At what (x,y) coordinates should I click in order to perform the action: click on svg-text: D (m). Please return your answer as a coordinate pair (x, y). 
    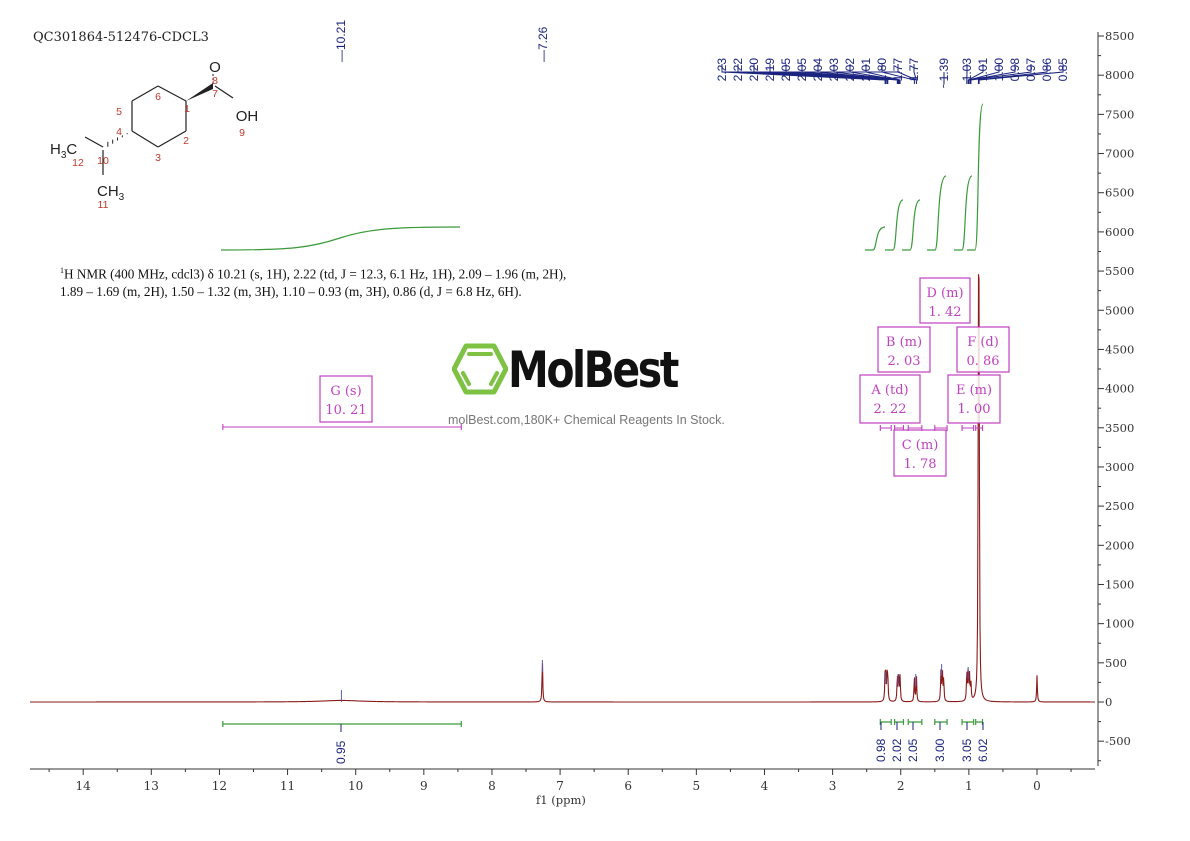
    Looking at the image, I should click on (944, 293).